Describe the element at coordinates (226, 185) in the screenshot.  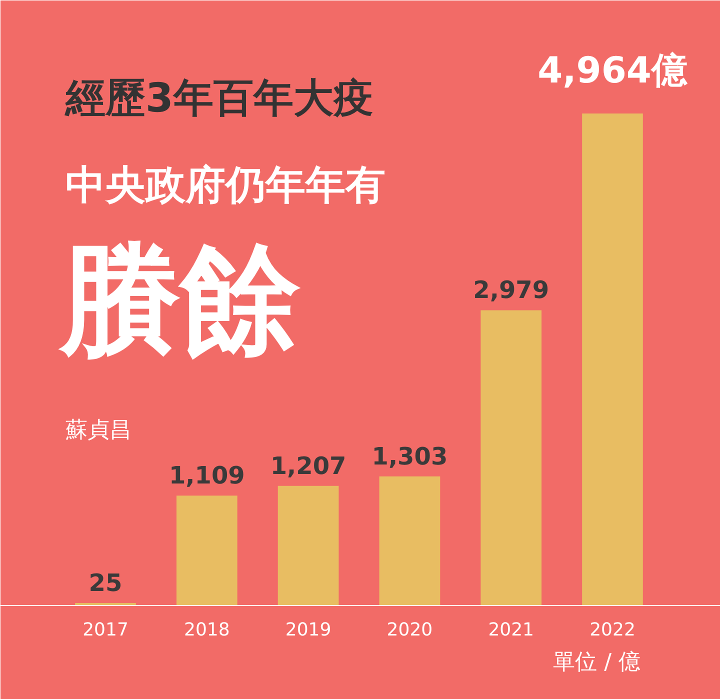
I see `text: 中央政府仍年年有` at that location.